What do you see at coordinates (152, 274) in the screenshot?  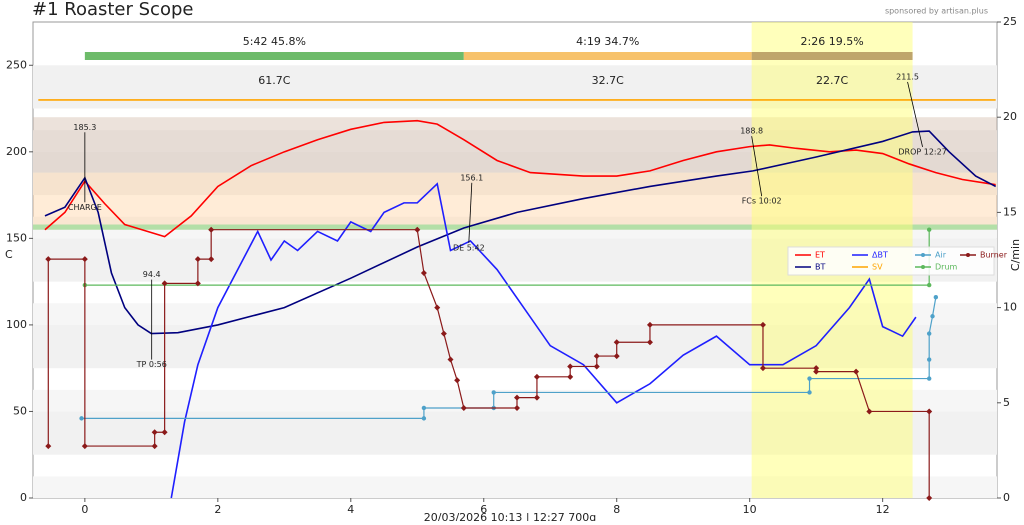 I see `annotation-value: 94.4` at bounding box center [152, 274].